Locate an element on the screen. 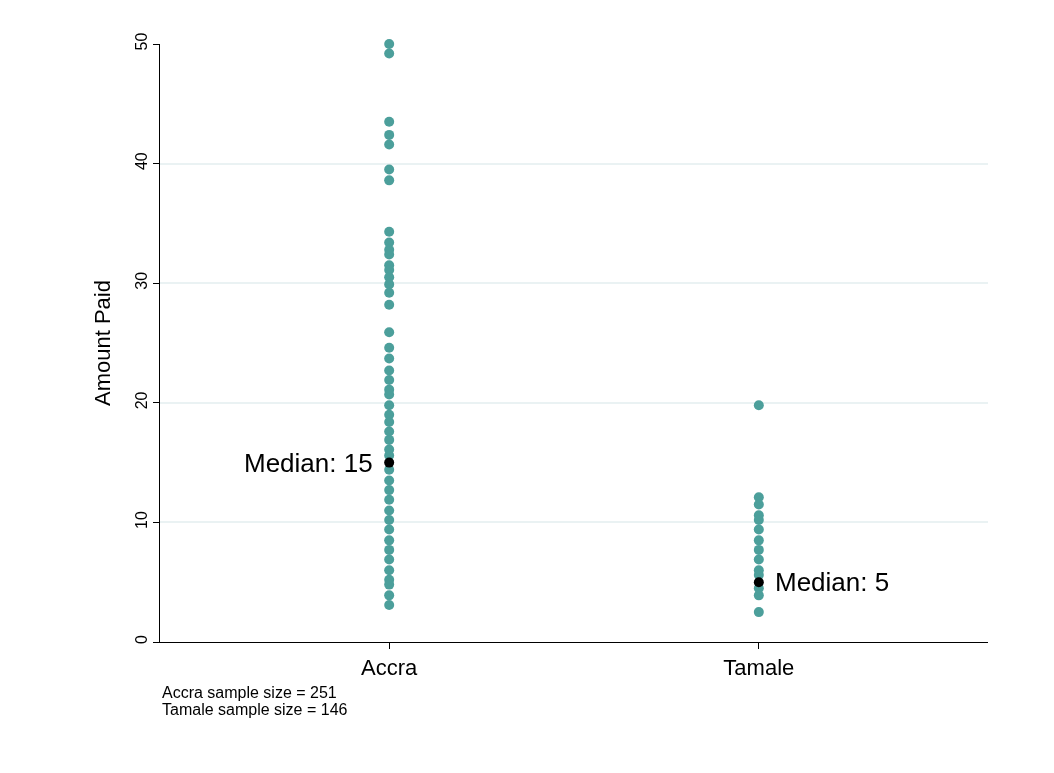 This screenshot has height=773, width=1054. text: Accra sample size = 251 is located at coordinates (249, 692).